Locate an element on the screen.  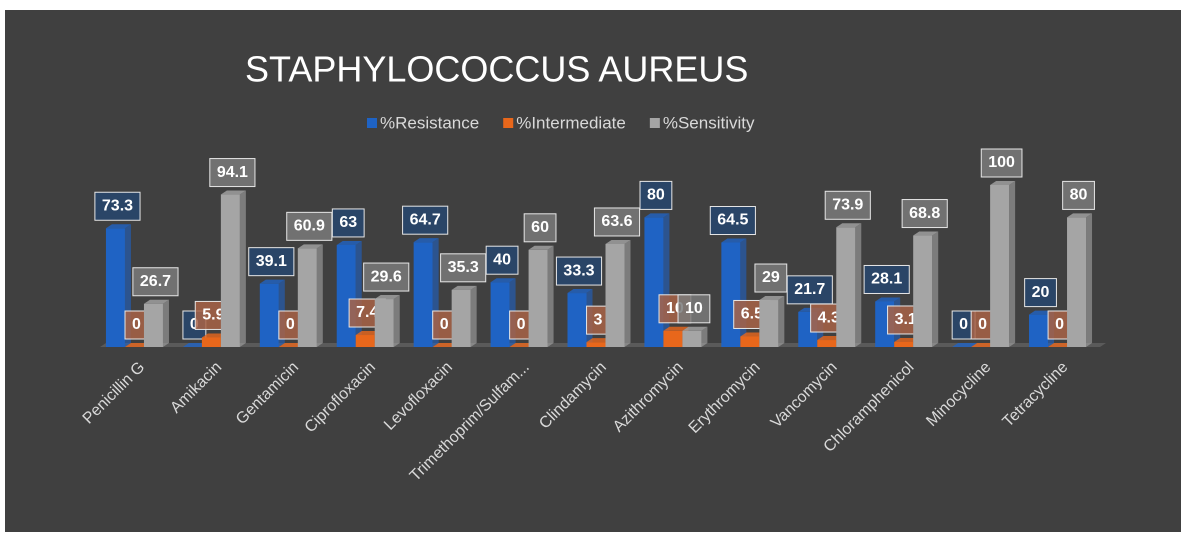
data-label-text: 100 is located at coordinates (1001, 162).